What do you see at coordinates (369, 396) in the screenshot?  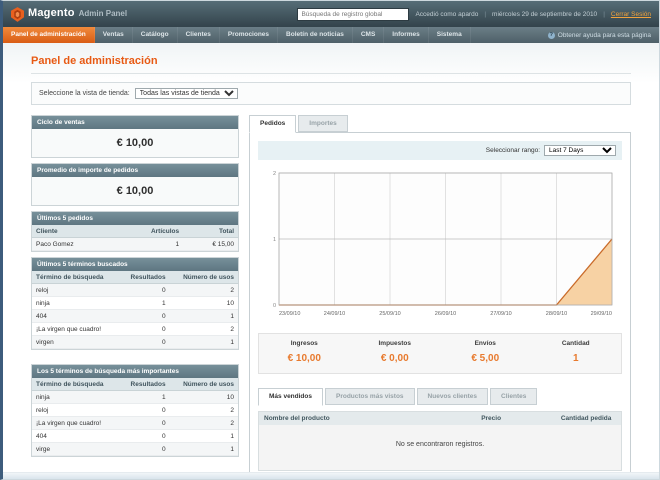 I see `tab-productos-mas-vistos: Productos más vistos` at bounding box center [369, 396].